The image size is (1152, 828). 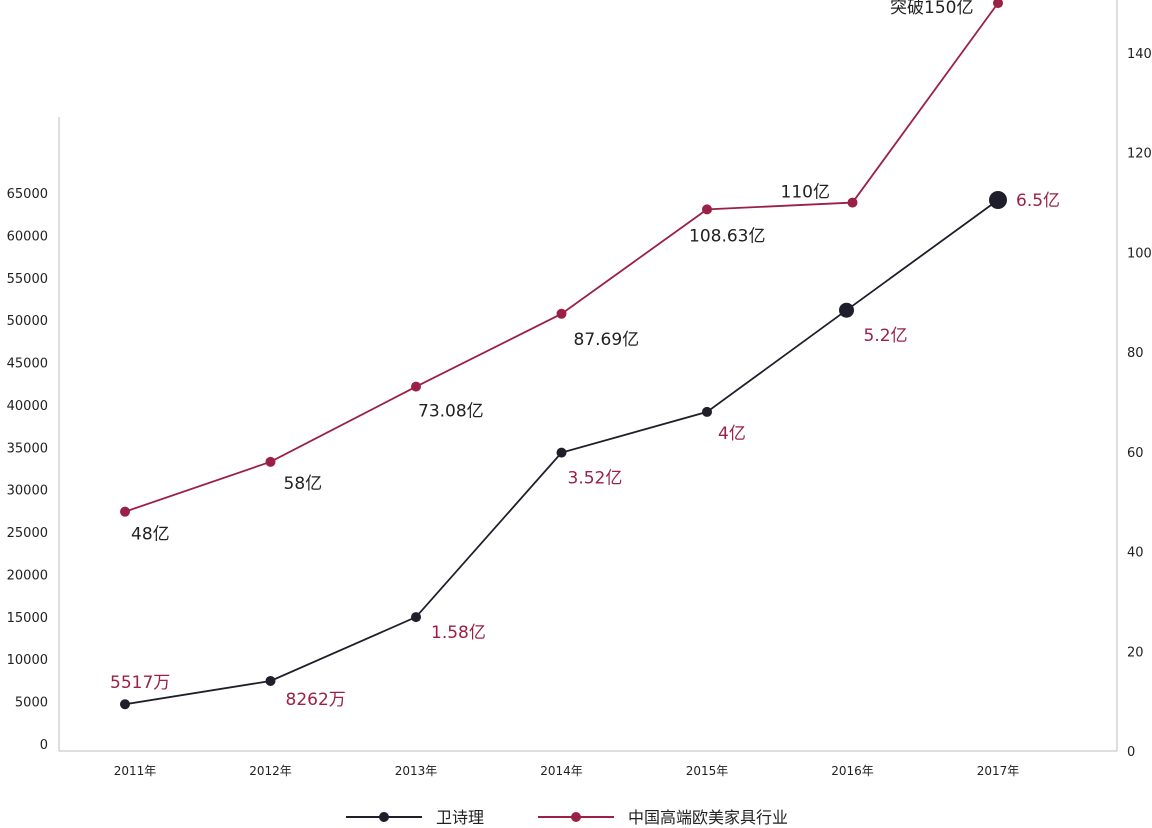 What do you see at coordinates (1139, 154) in the screenshot?
I see `right-tick-label: 120` at bounding box center [1139, 154].